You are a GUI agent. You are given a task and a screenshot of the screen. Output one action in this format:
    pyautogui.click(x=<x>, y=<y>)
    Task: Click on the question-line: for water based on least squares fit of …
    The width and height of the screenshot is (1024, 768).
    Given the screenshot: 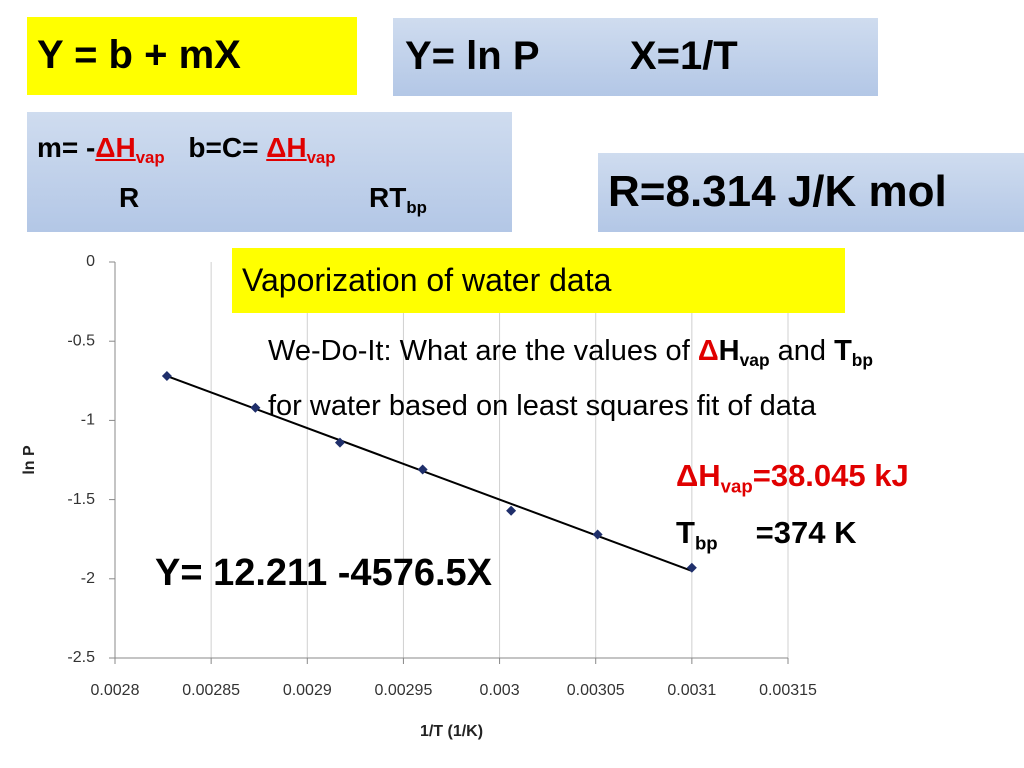 What is the action you would take?
    pyautogui.click(x=542, y=406)
    